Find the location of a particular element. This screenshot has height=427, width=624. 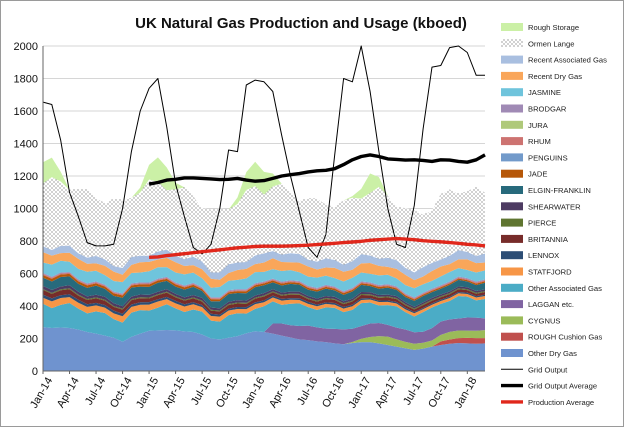

legend-item-statfjord: STATFJORD is located at coordinates (536, 272).